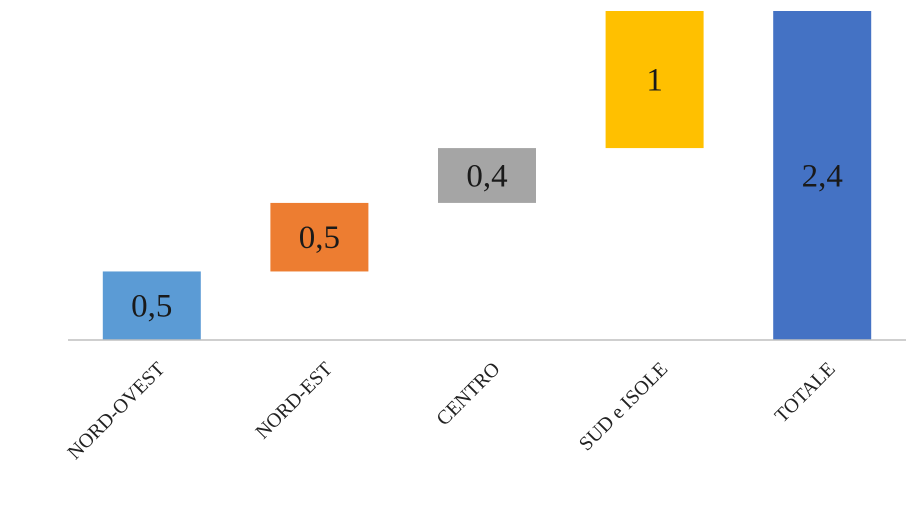  I want to click on x-tick-label: SUD e ISOLE, so click(623, 406).